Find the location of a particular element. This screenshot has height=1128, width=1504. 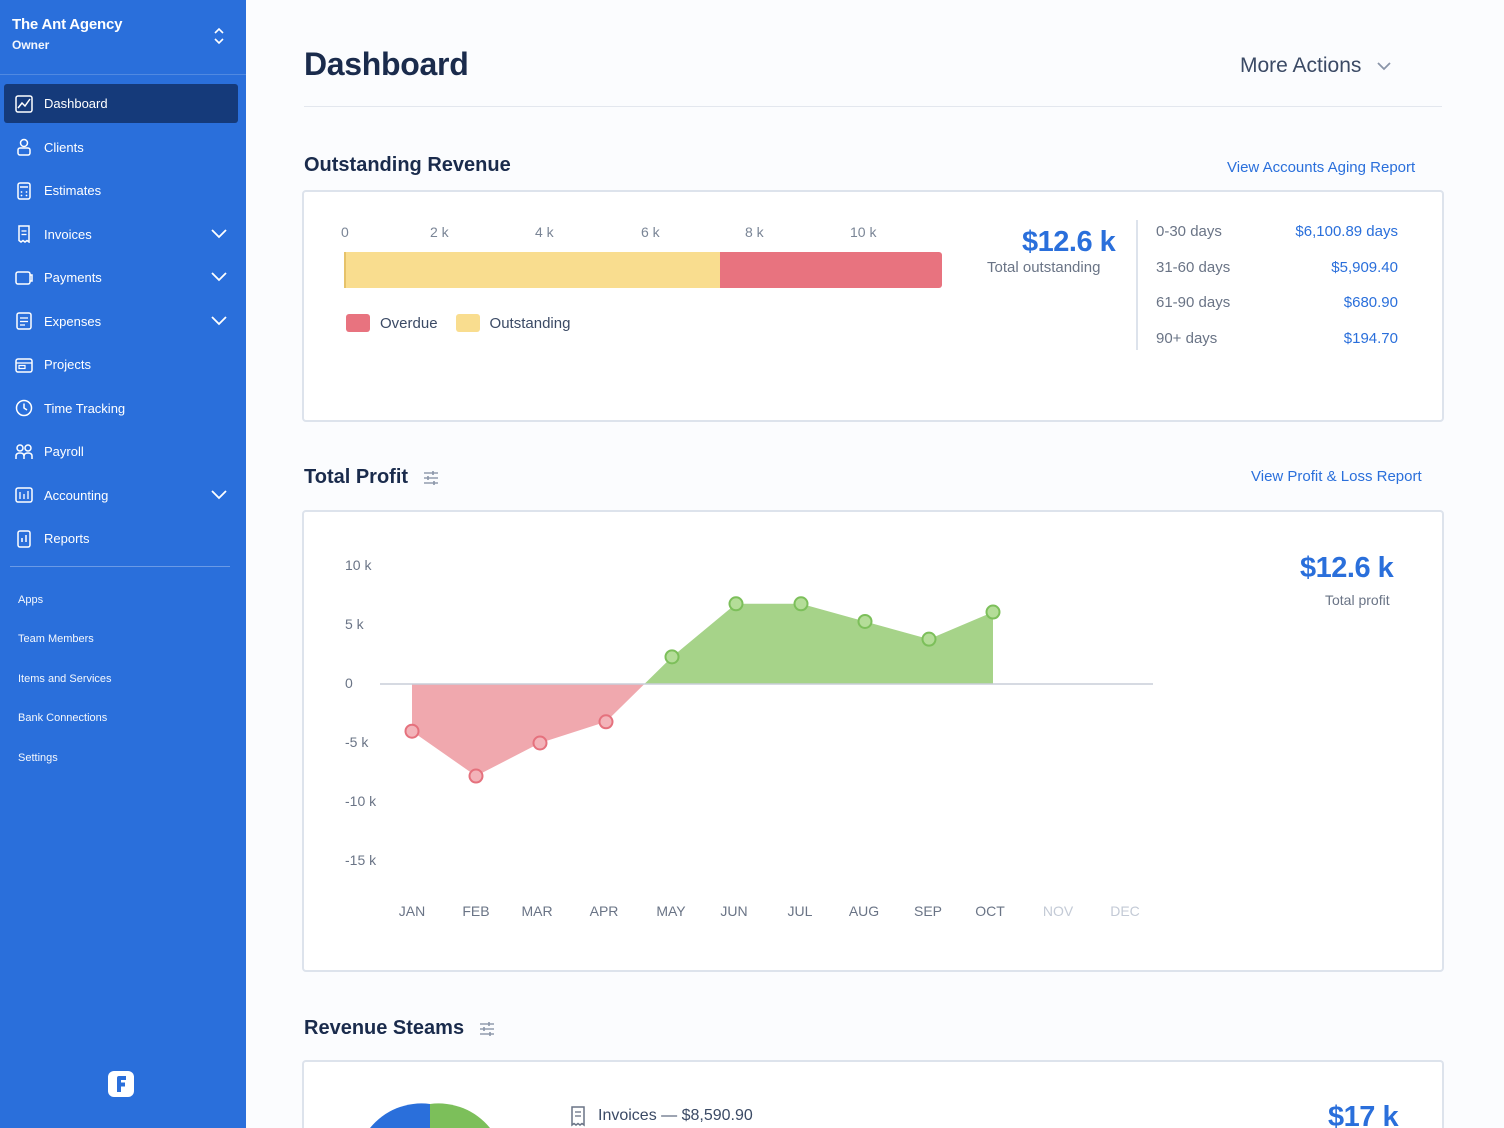

sidebar-item-items-and-services: Items and Services is located at coordinates (65, 678).